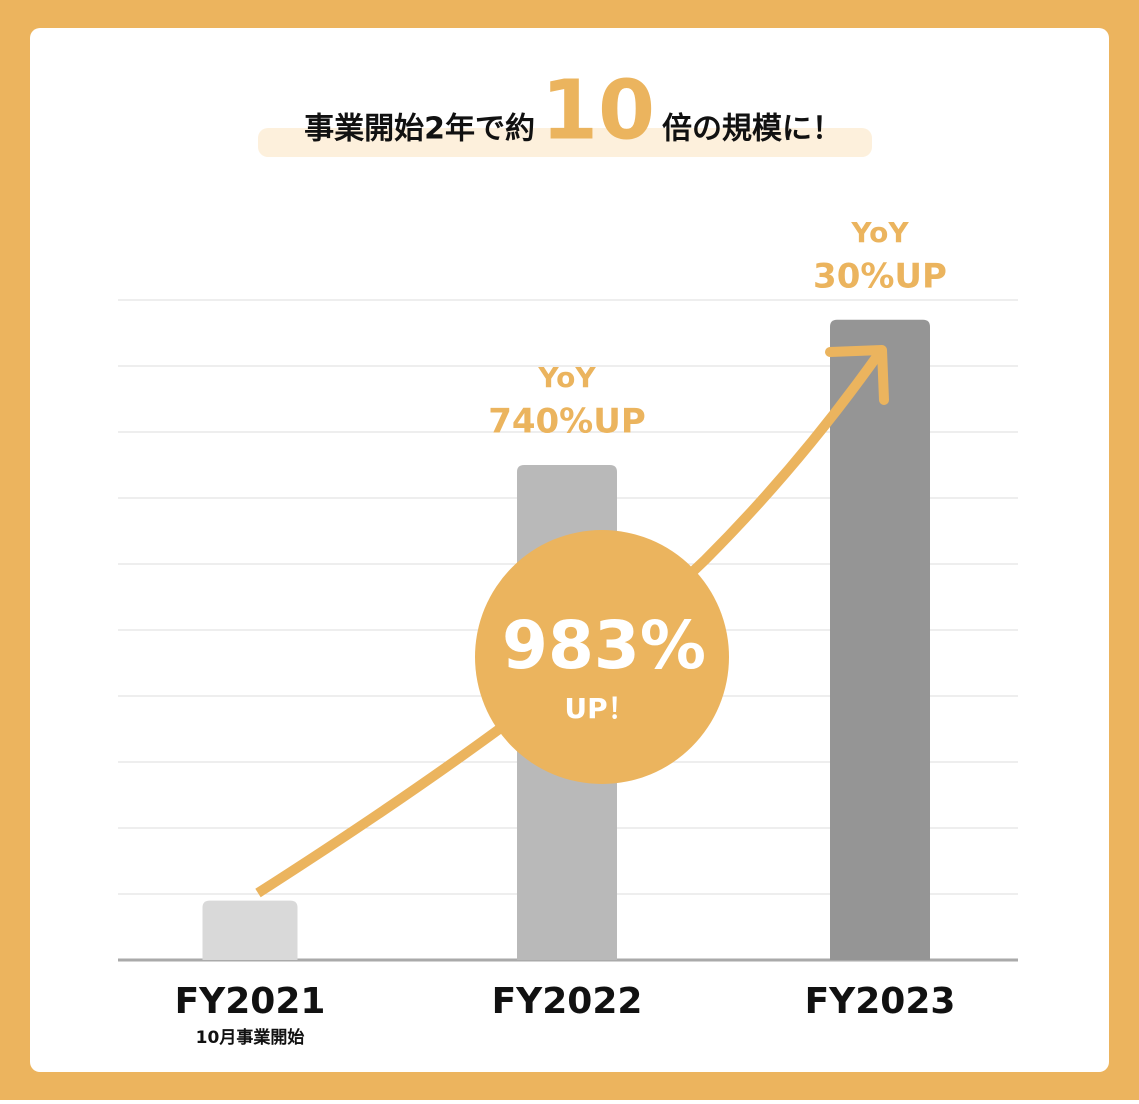  I want to click on badge-value: 983%, so click(604, 645).